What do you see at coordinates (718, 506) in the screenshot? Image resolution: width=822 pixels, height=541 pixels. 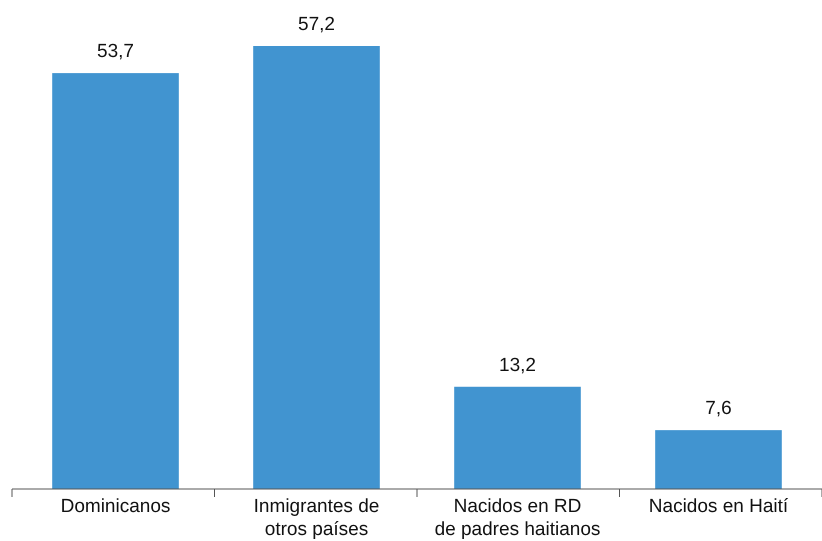 I see `x-tick-label: Nacidos en Haití` at bounding box center [718, 506].